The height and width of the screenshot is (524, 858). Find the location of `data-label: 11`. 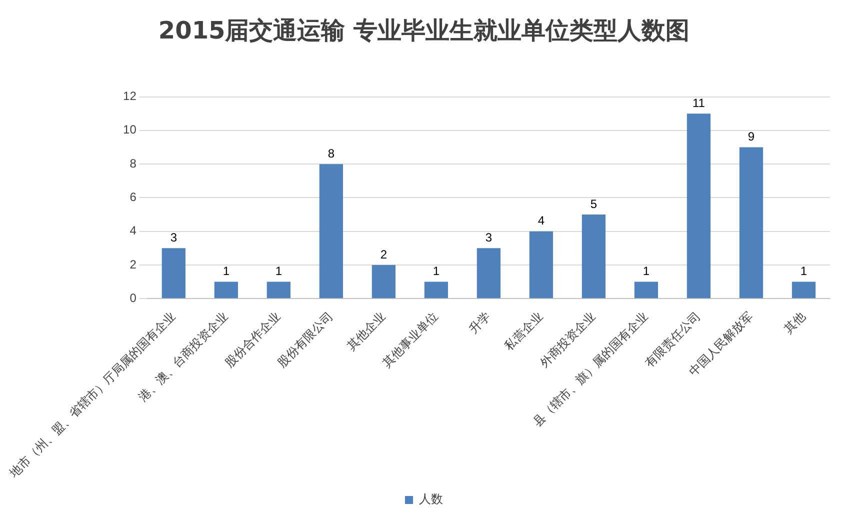

data-label: 11 is located at coordinates (699, 103).